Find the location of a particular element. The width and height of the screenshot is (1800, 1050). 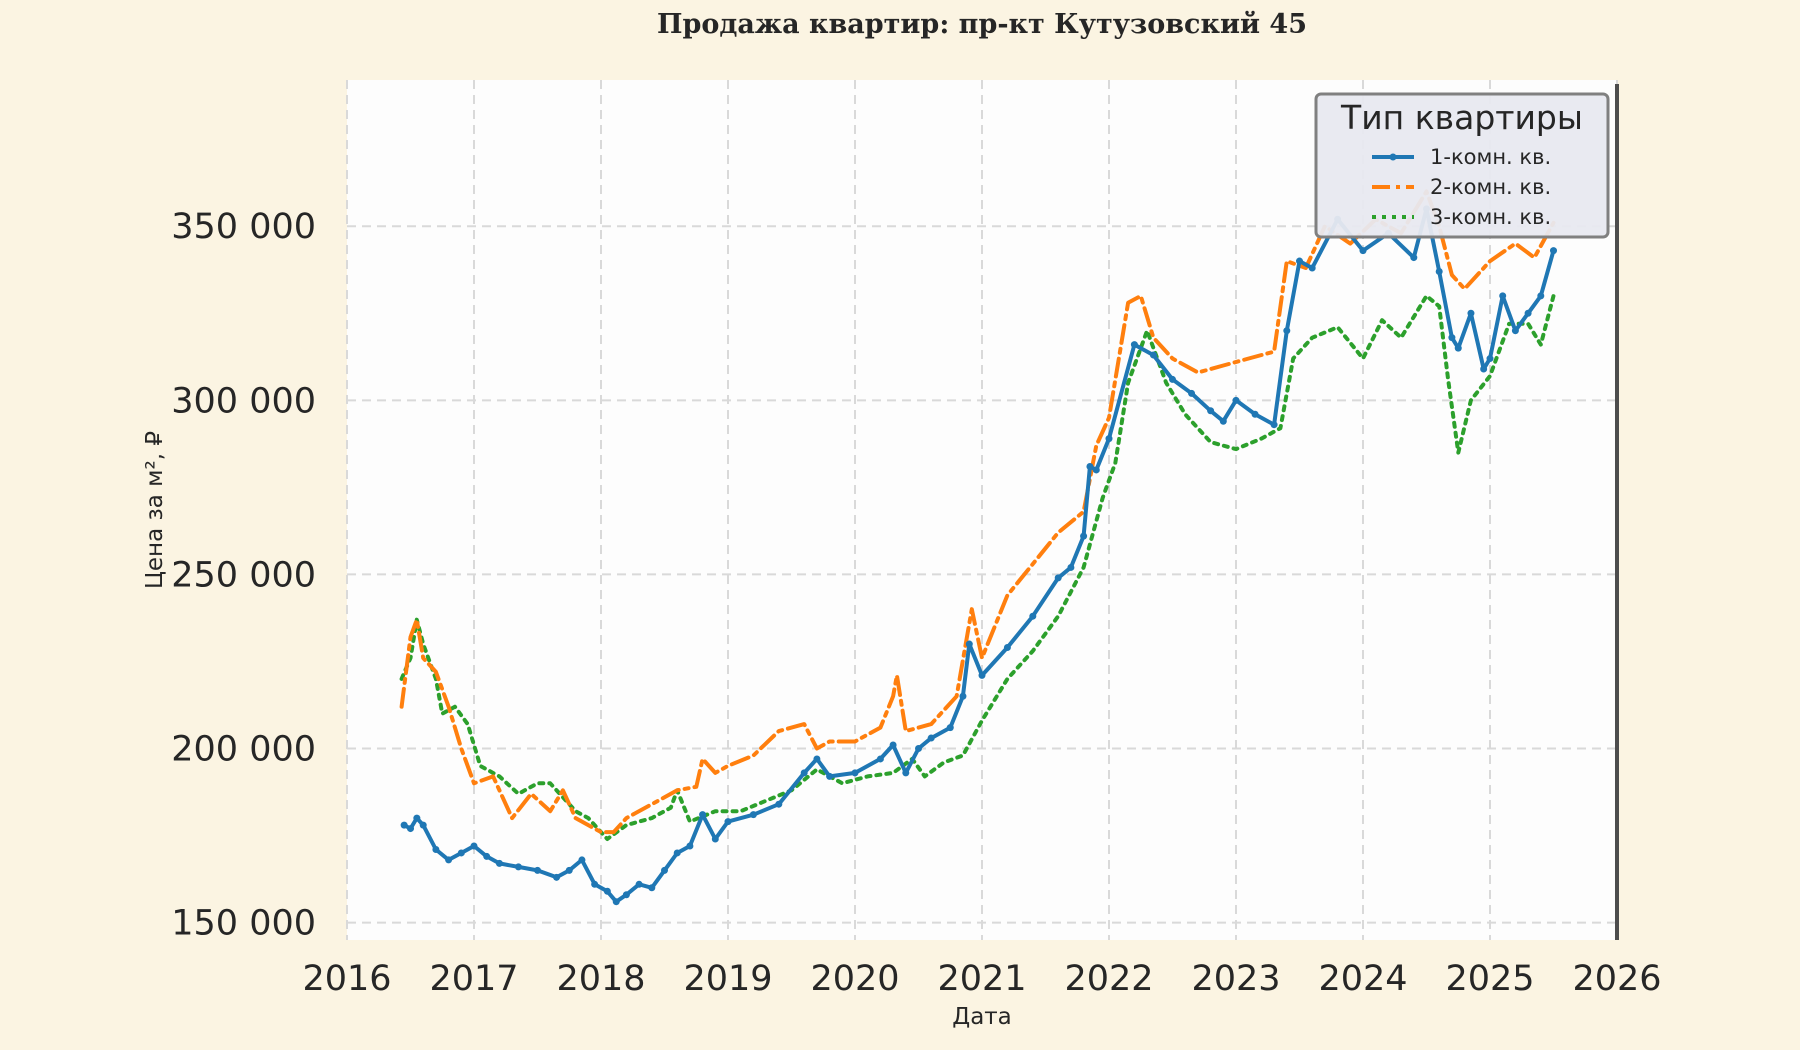

legend-marker is located at coordinates (1393, 157).